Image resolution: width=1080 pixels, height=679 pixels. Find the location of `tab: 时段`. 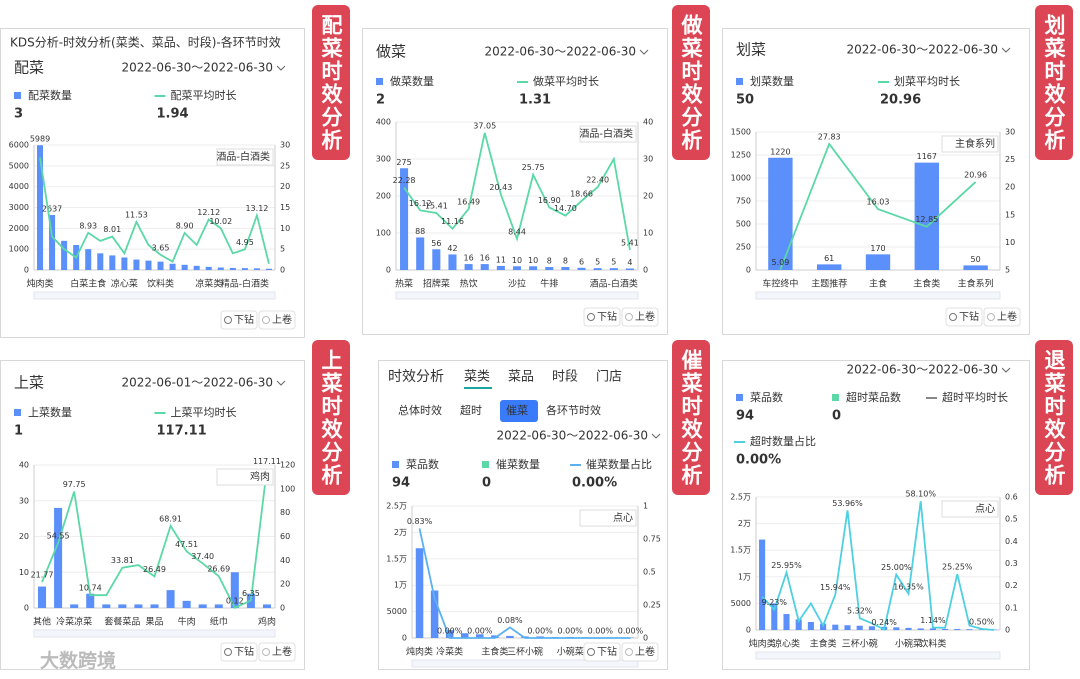

tab: 时段 is located at coordinates (565, 377).